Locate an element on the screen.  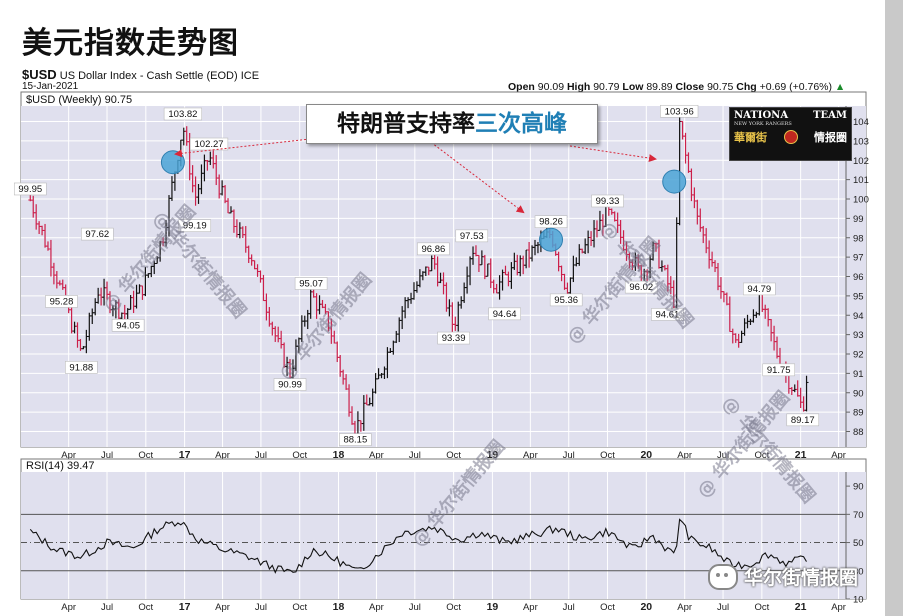
logo-cn-2: 情报圈 is located at coordinates (830, 137).